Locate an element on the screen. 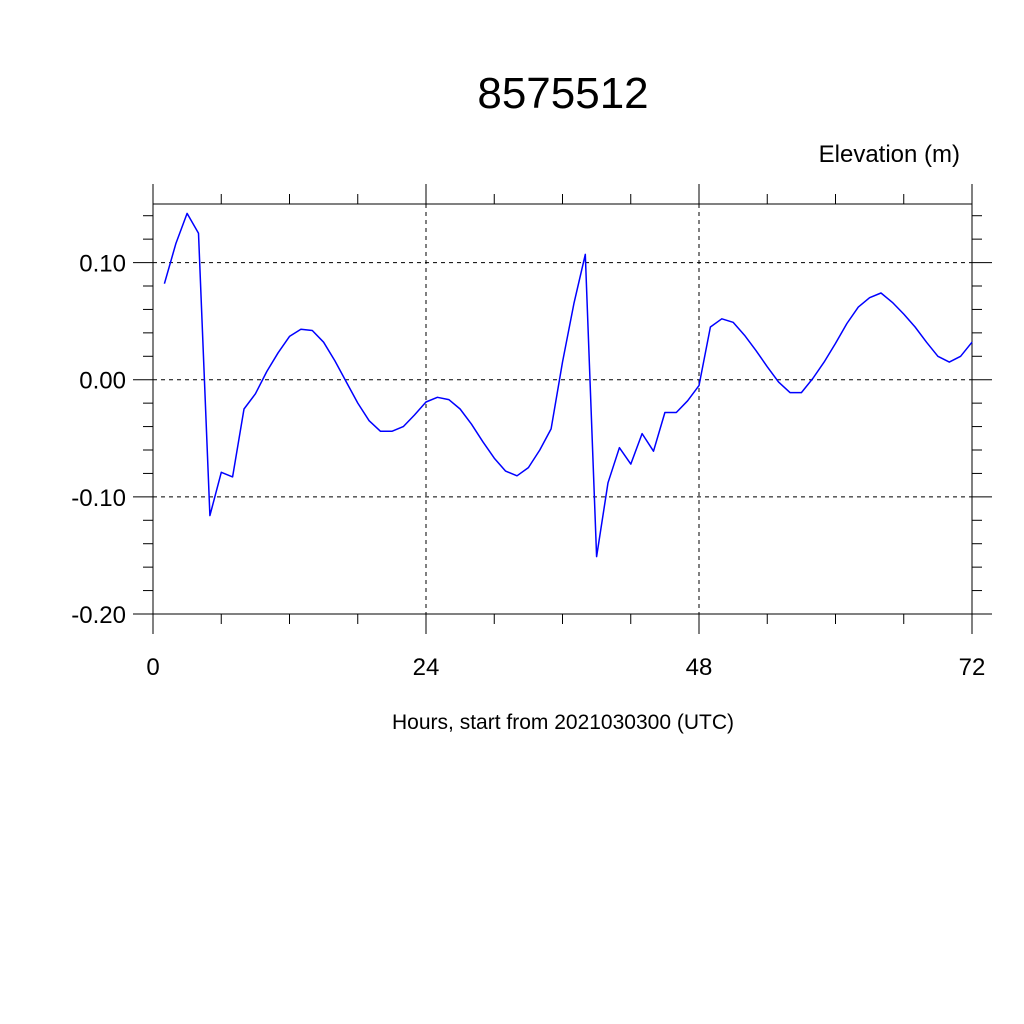  units-label: Elevation (m) is located at coordinates (889, 154).